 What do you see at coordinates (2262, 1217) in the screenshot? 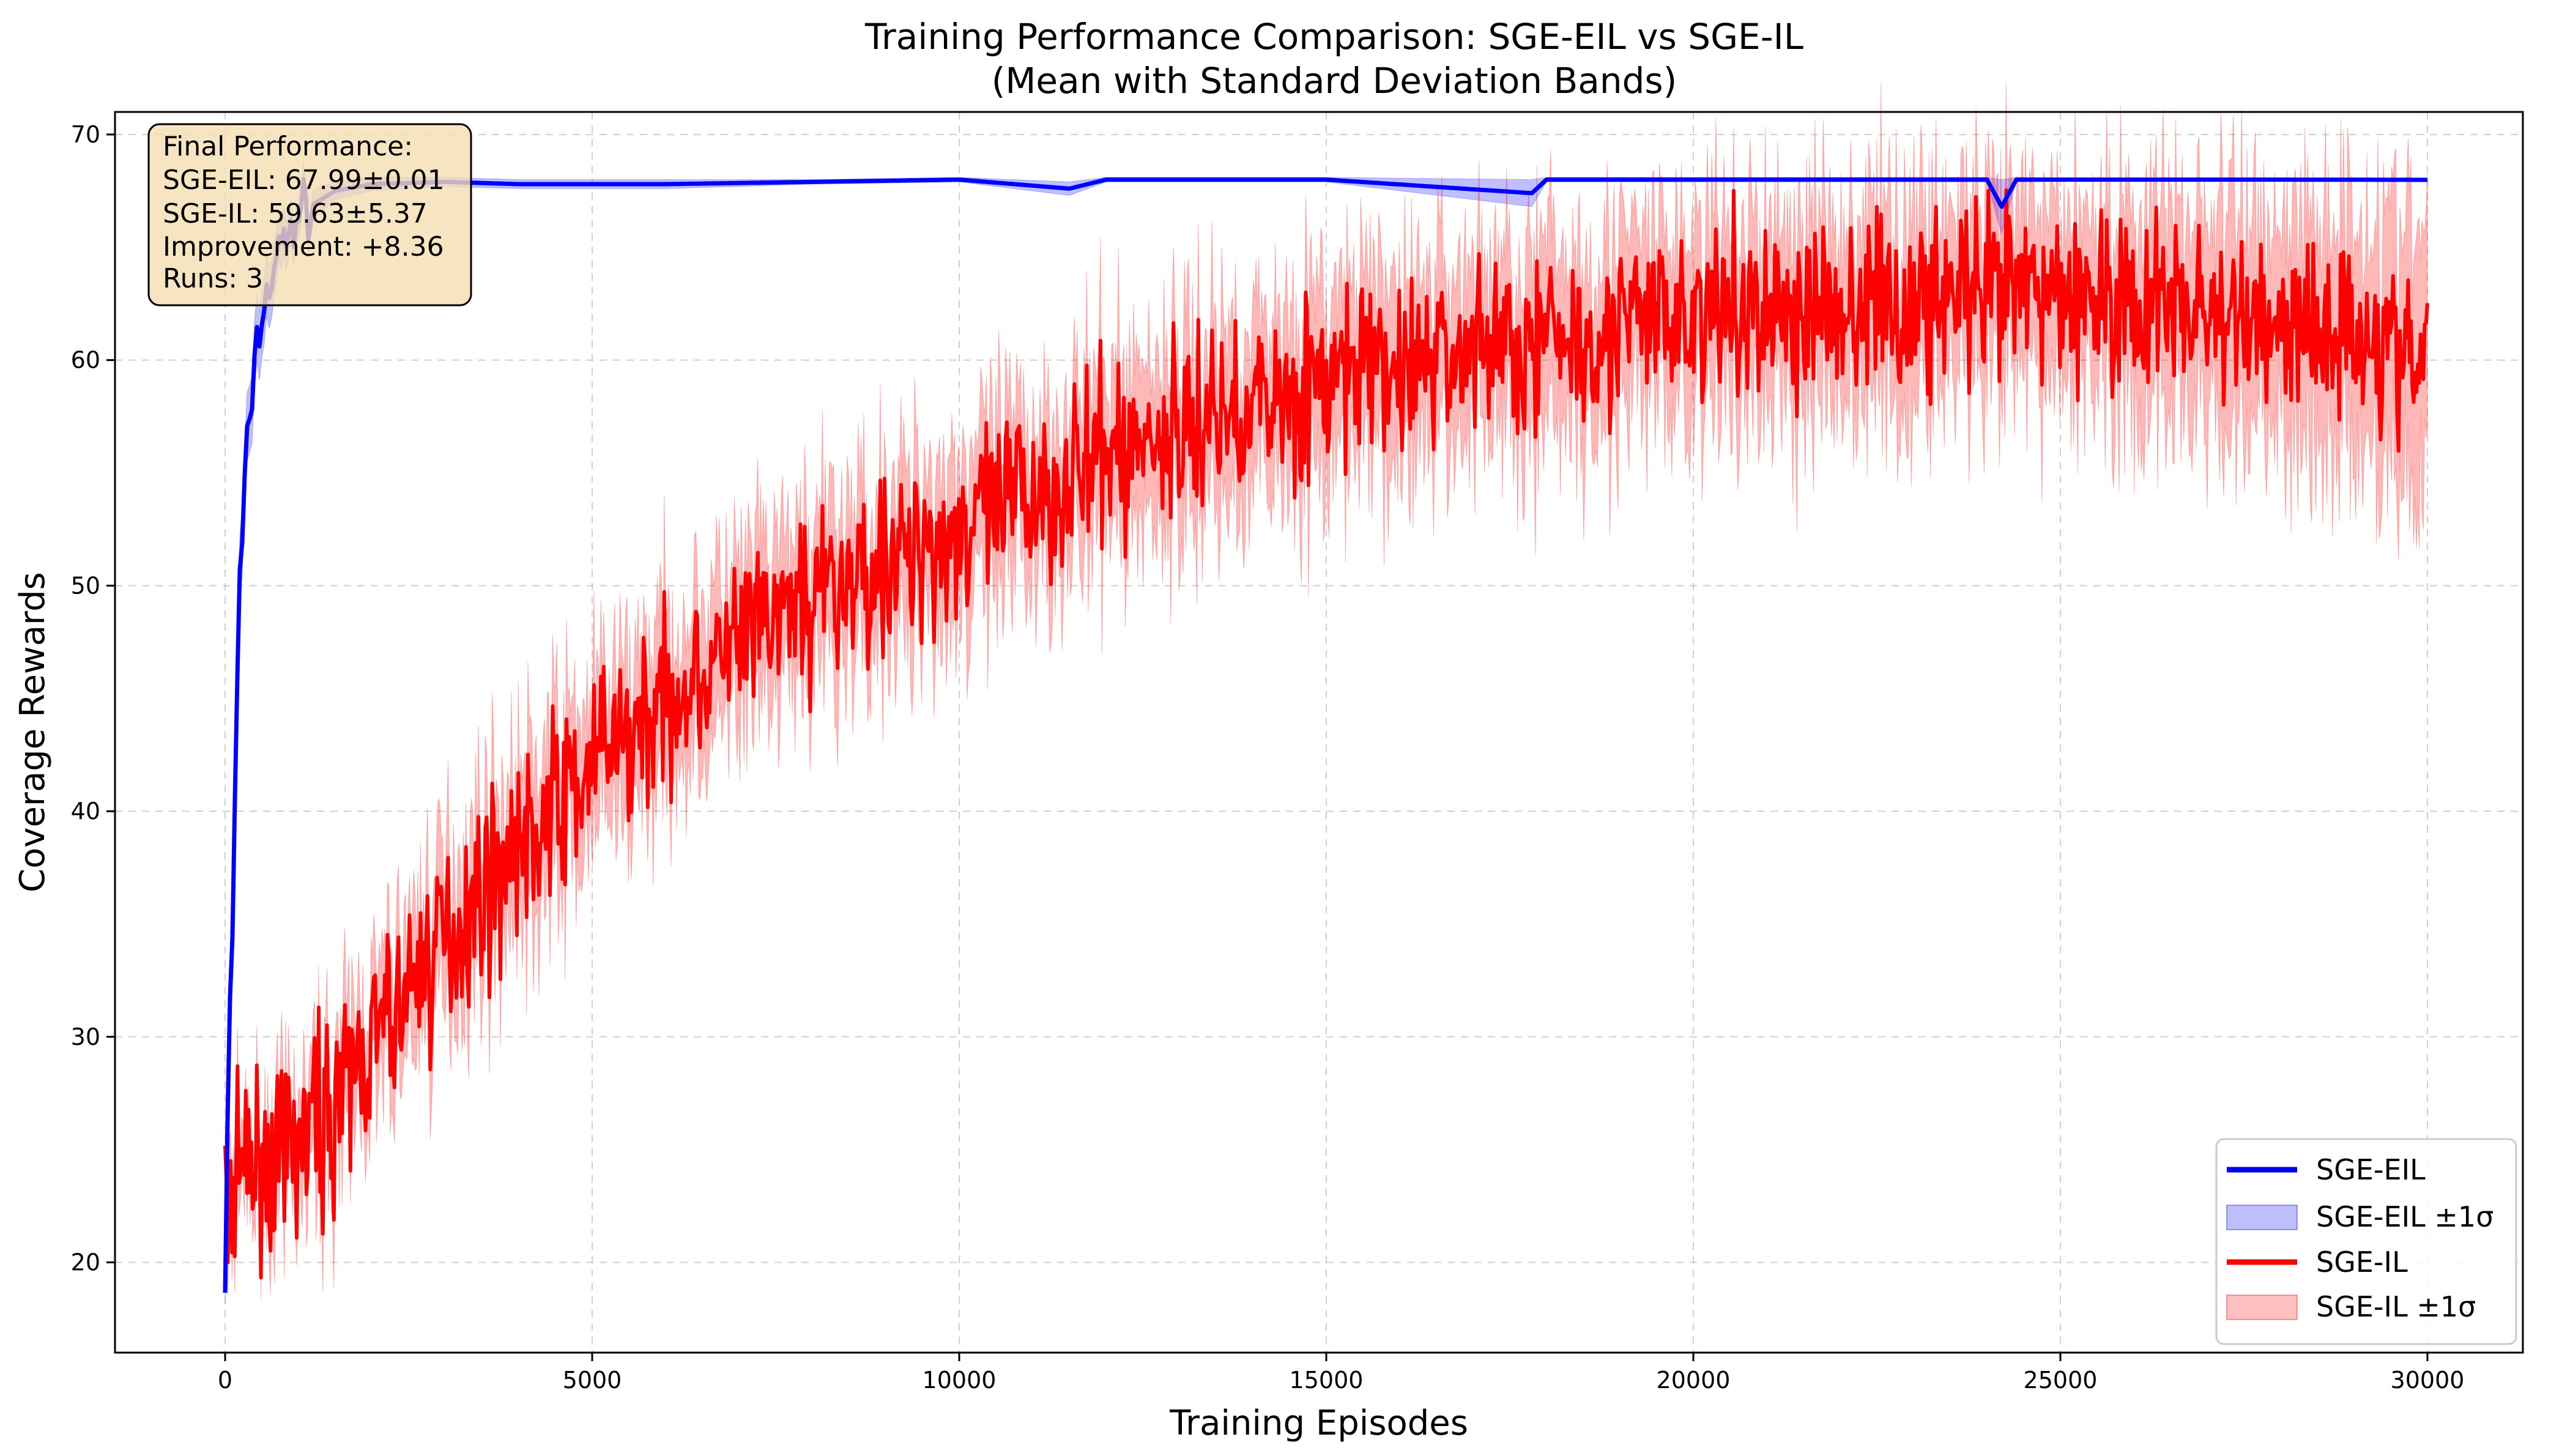
I see `legend-swatch-sge-eil-band` at bounding box center [2262, 1217].